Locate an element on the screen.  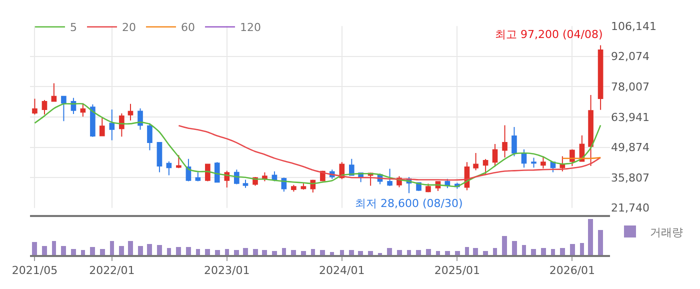
annotation: 최저 28,600 (08/30) is located at coordinates (409, 203).